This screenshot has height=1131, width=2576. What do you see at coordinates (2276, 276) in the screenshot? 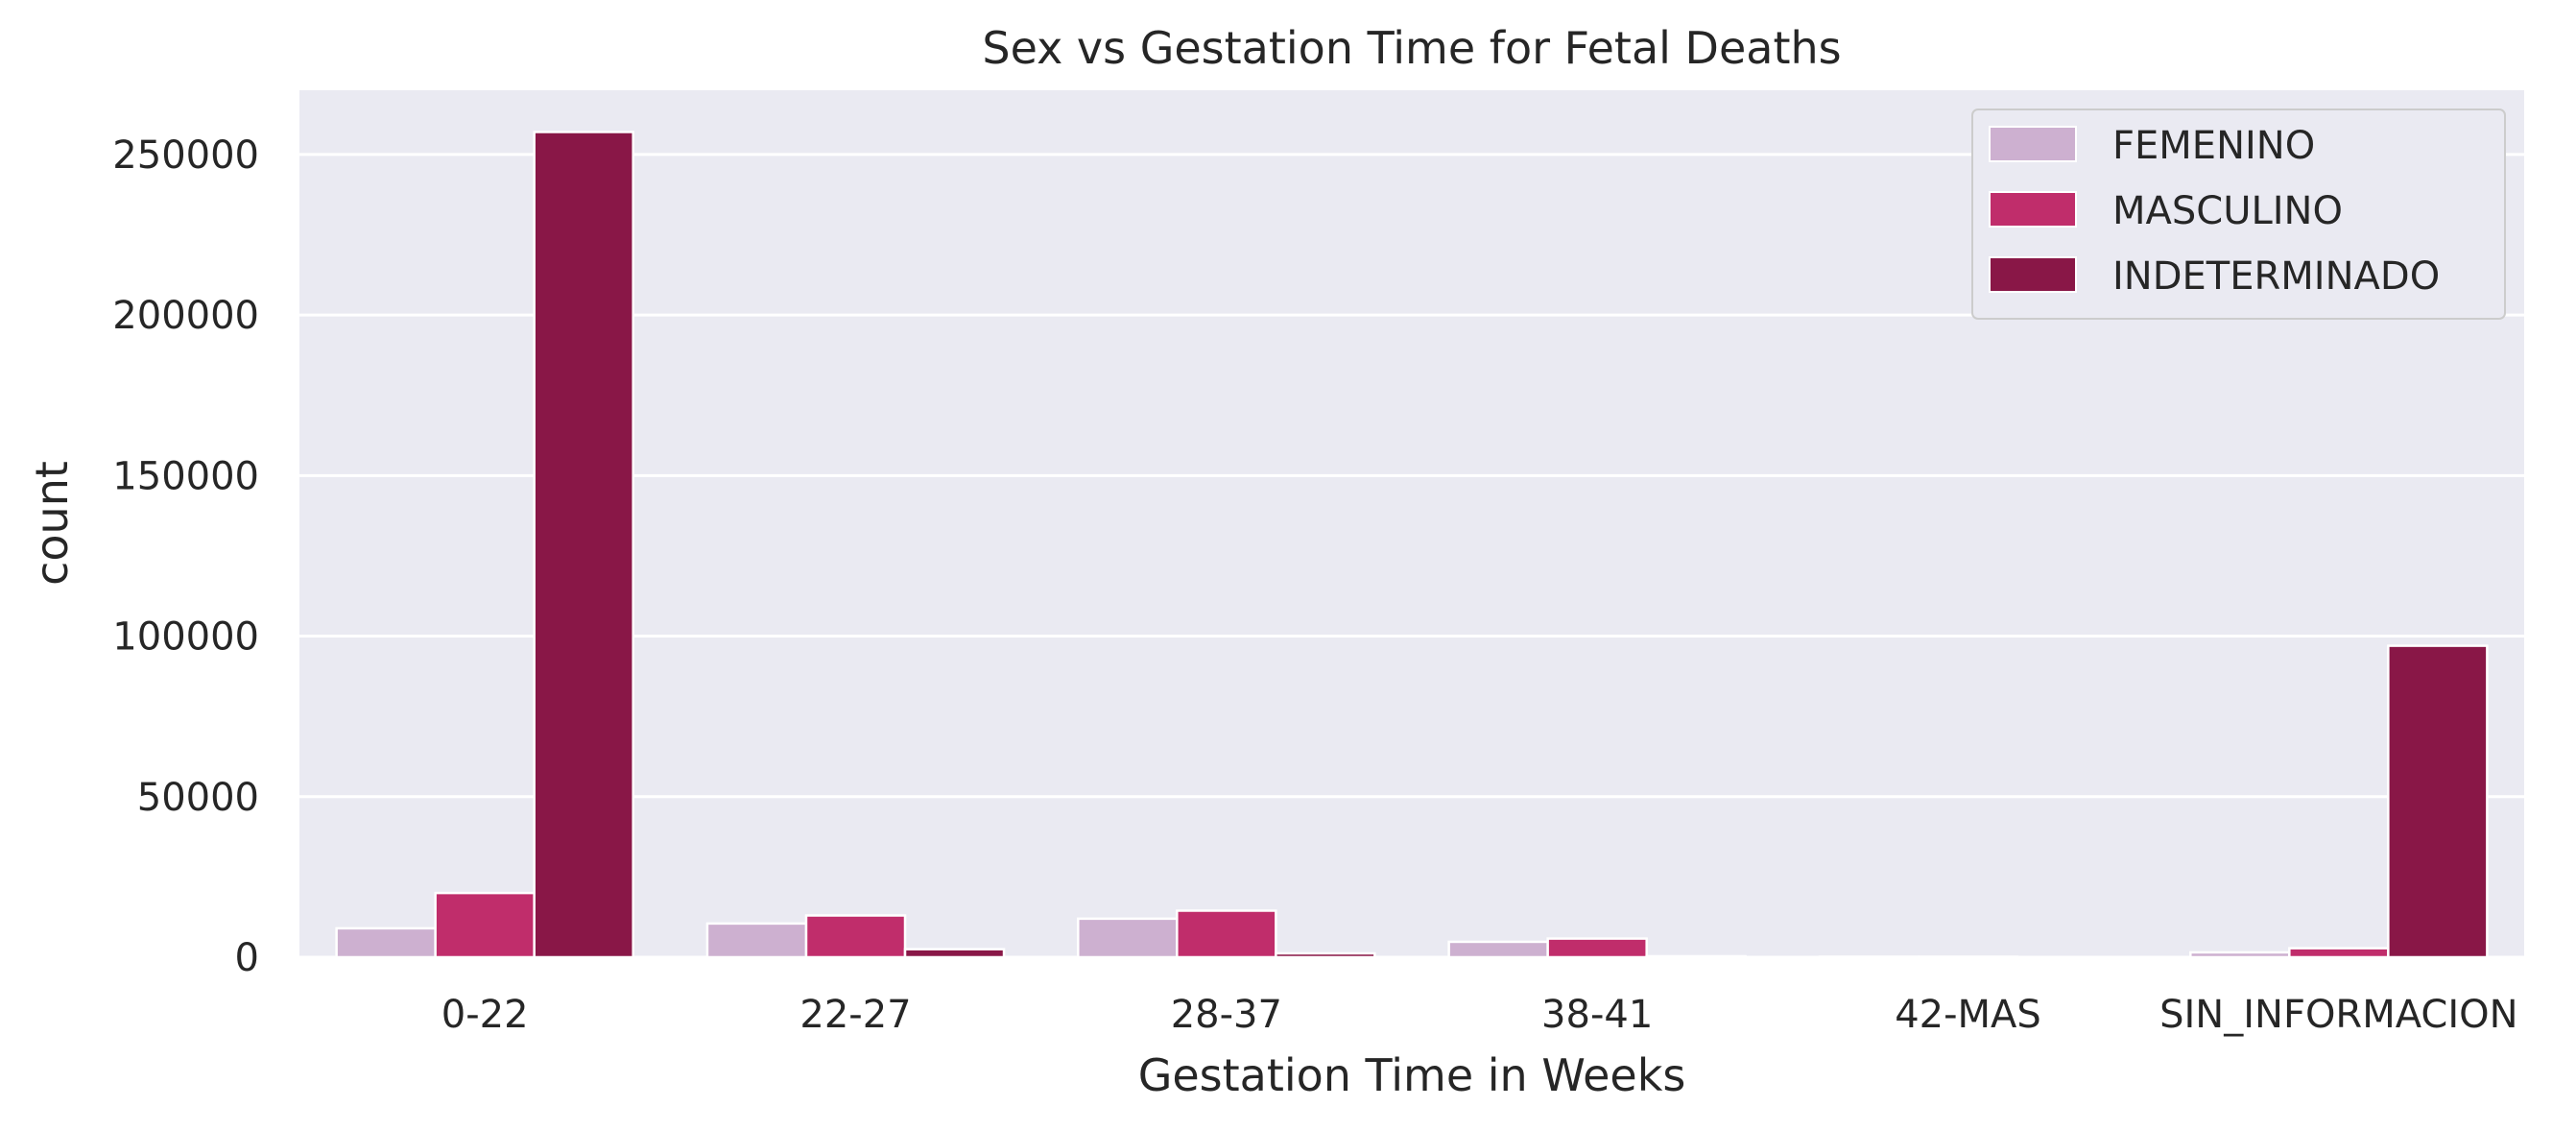
I see `legend-label-indeterminado: INDETERMINADO` at bounding box center [2276, 276].